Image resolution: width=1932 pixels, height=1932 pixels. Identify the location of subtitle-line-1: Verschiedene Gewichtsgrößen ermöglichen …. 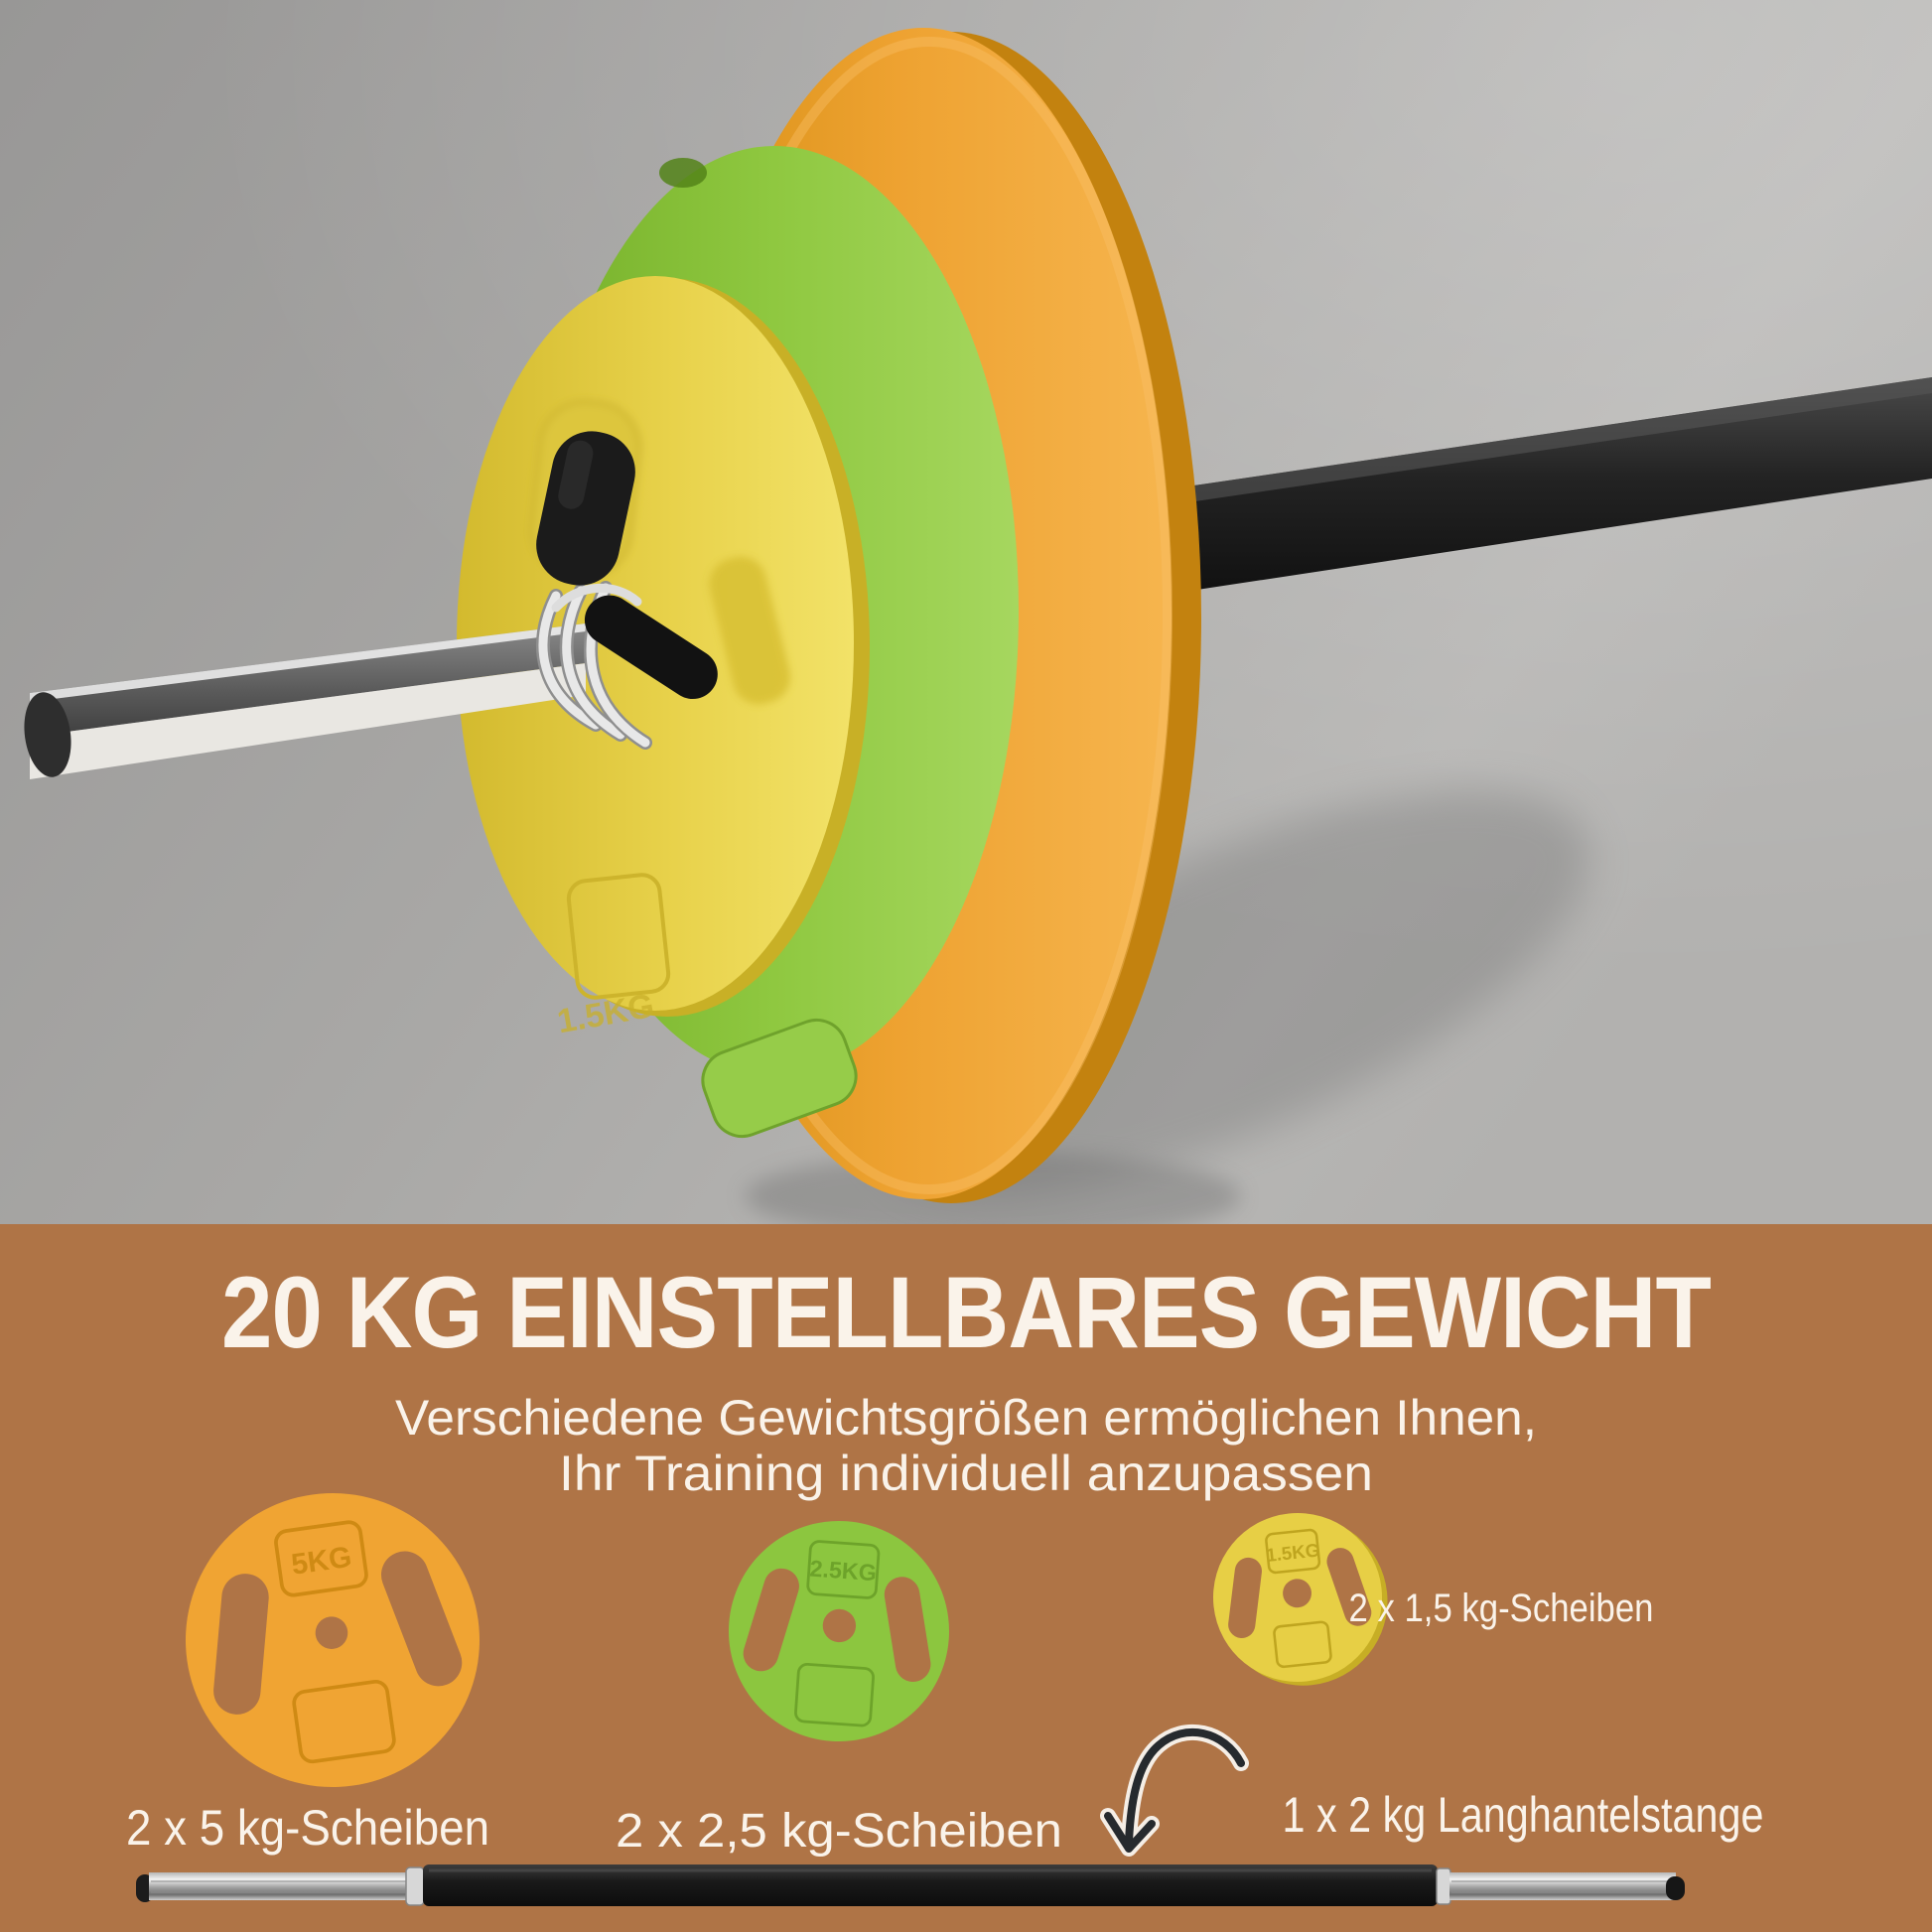
(966, 1418).